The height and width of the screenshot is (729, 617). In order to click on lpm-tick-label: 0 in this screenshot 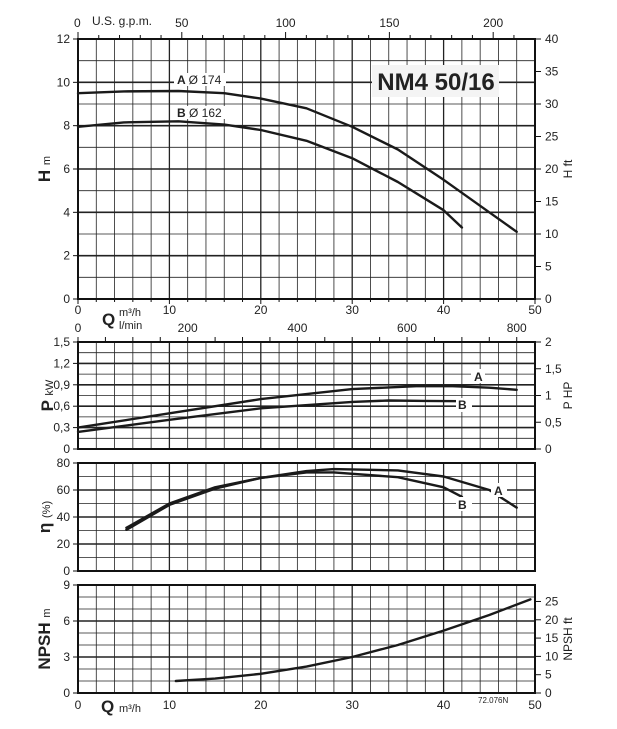, I will do `click(78, 328)`.